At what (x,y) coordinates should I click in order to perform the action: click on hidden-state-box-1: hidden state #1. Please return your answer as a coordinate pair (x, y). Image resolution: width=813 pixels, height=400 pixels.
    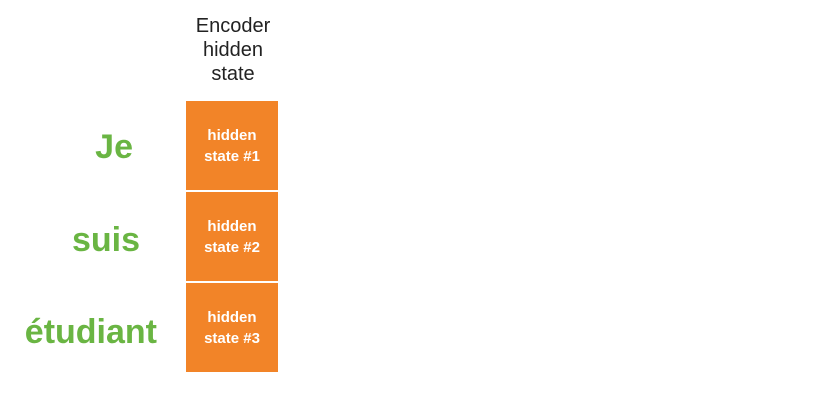
    Looking at the image, I should click on (232, 145).